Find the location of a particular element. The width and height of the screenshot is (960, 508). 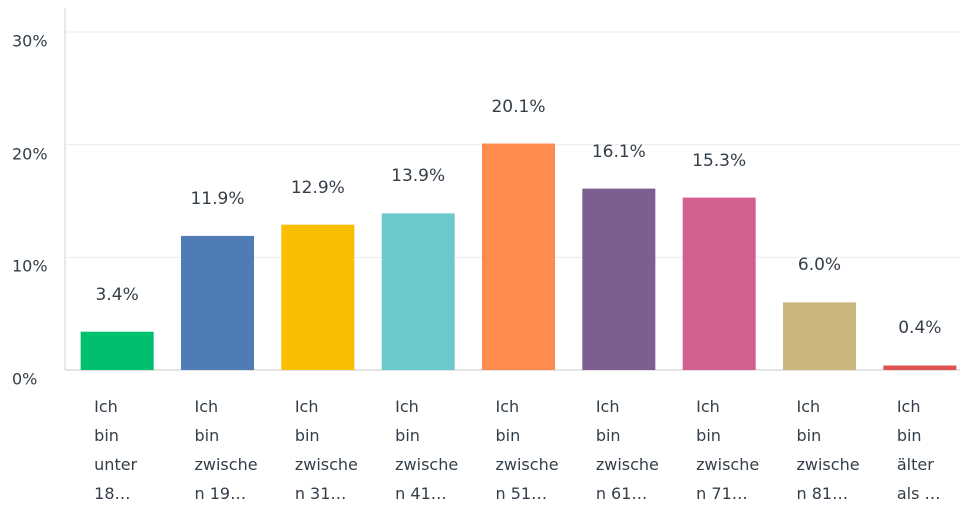

y-tick-label: 0% is located at coordinates (25, 379).